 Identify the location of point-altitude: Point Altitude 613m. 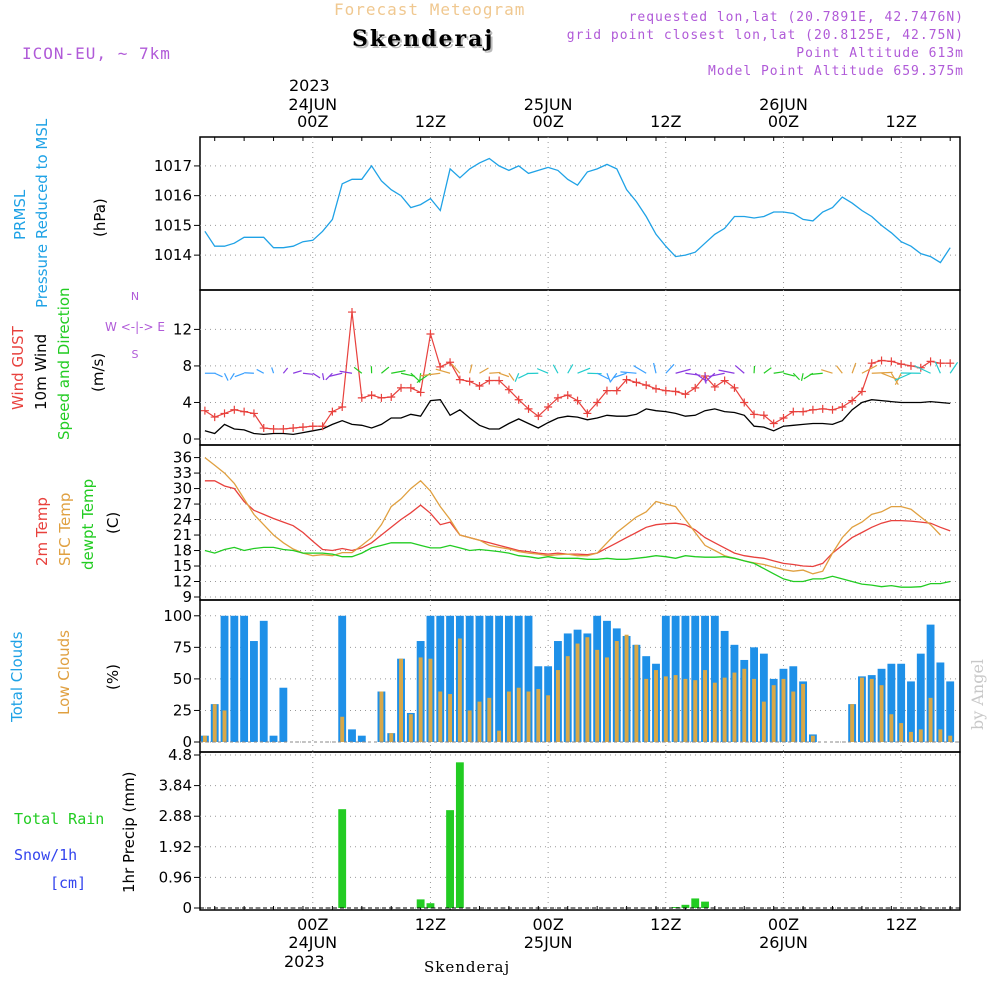
(880, 53).